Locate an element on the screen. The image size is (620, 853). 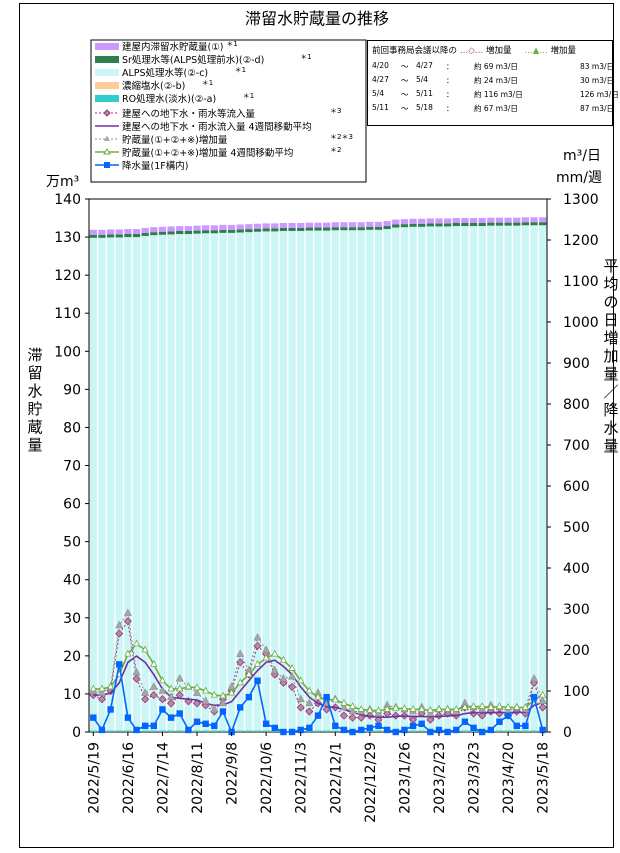
increase-cell-sep: ～ is located at coordinates (405, 66).